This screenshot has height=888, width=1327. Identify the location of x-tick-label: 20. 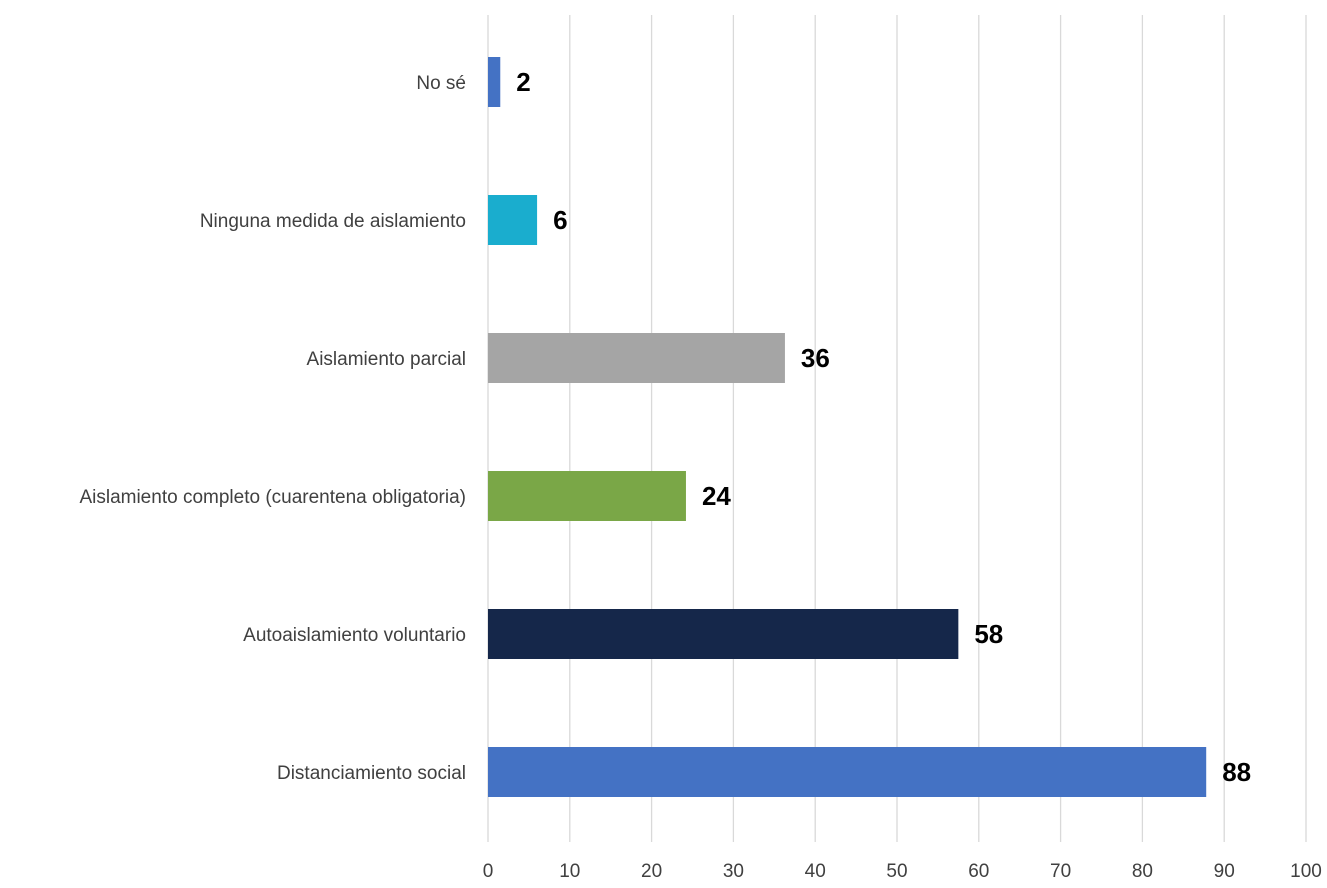
(651, 871).